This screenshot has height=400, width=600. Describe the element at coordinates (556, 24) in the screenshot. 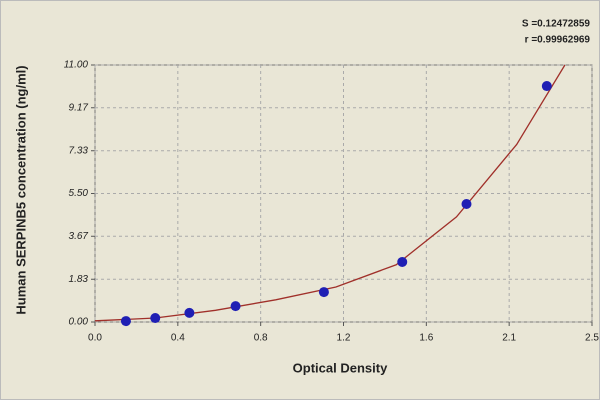

I see `annotation: S =0.12472859` at that location.